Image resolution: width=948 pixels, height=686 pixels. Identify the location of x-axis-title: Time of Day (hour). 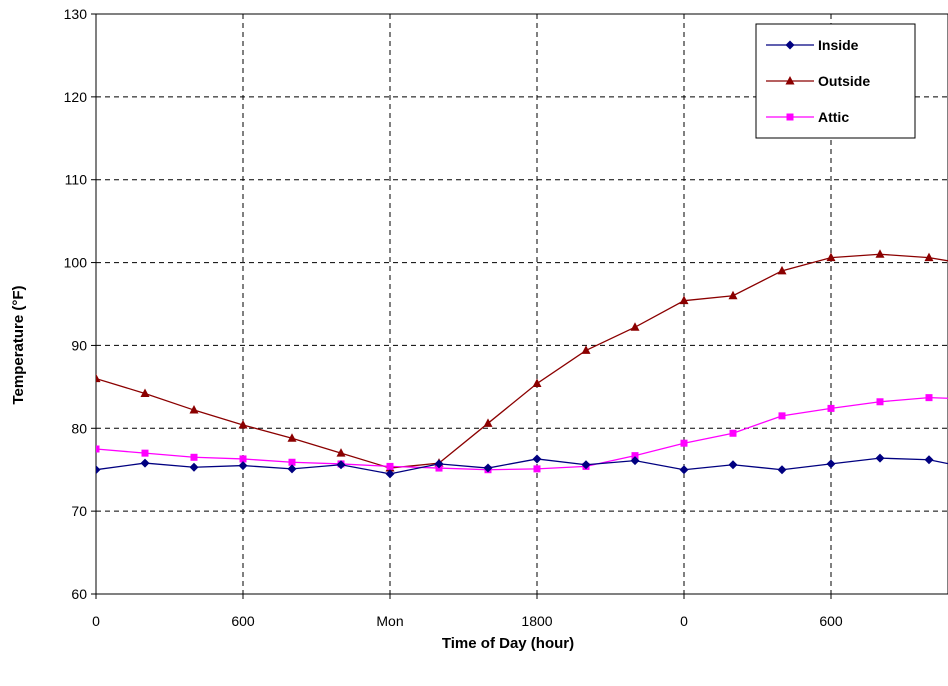
(508, 643).